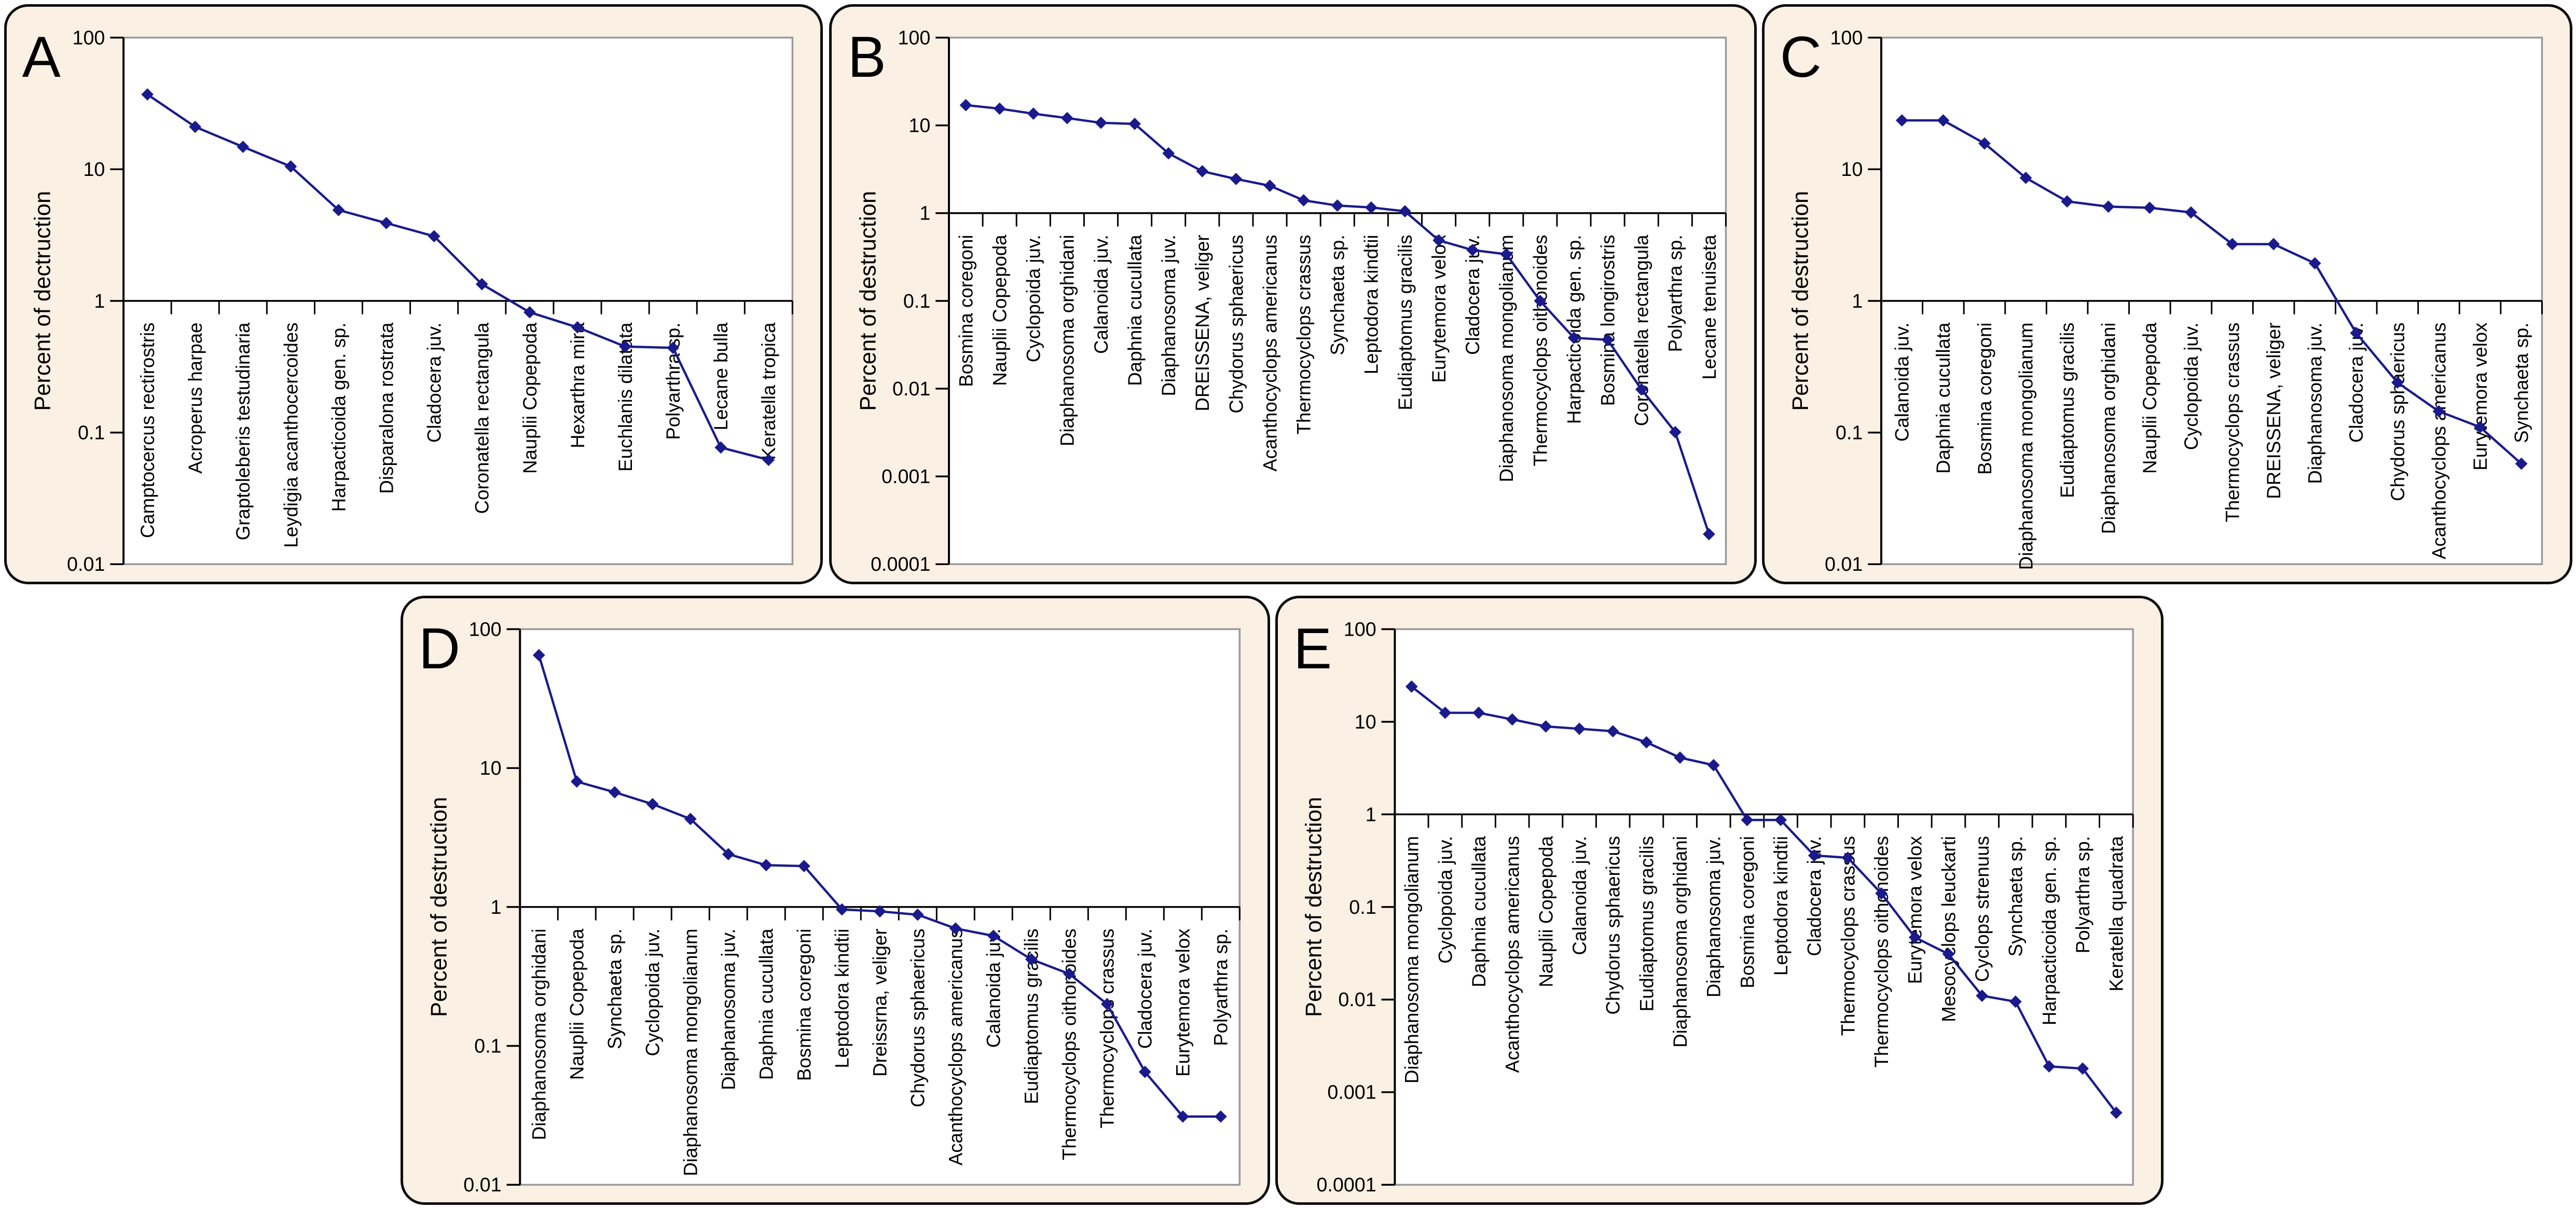 This screenshot has height=1208, width=2576. I want to click on category-label: Diaphanosoma juv., so click(728, 1010).